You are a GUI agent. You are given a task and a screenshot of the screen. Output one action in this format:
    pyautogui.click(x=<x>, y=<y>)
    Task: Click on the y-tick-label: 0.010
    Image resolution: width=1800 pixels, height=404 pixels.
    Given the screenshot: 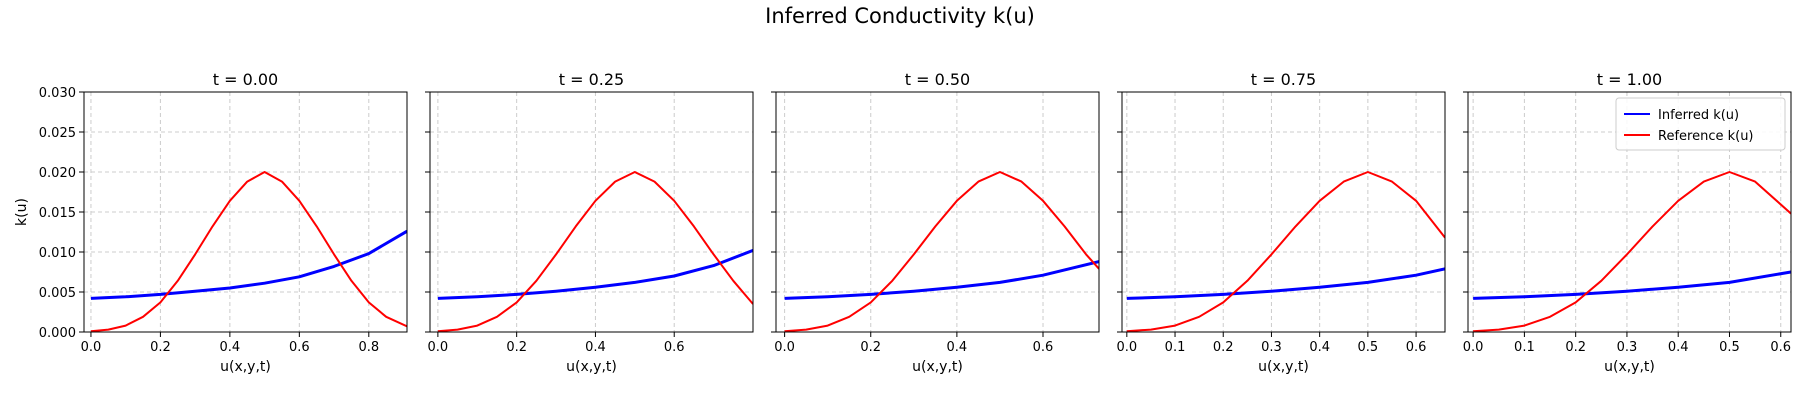 What is the action you would take?
    pyautogui.click(x=57, y=253)
    